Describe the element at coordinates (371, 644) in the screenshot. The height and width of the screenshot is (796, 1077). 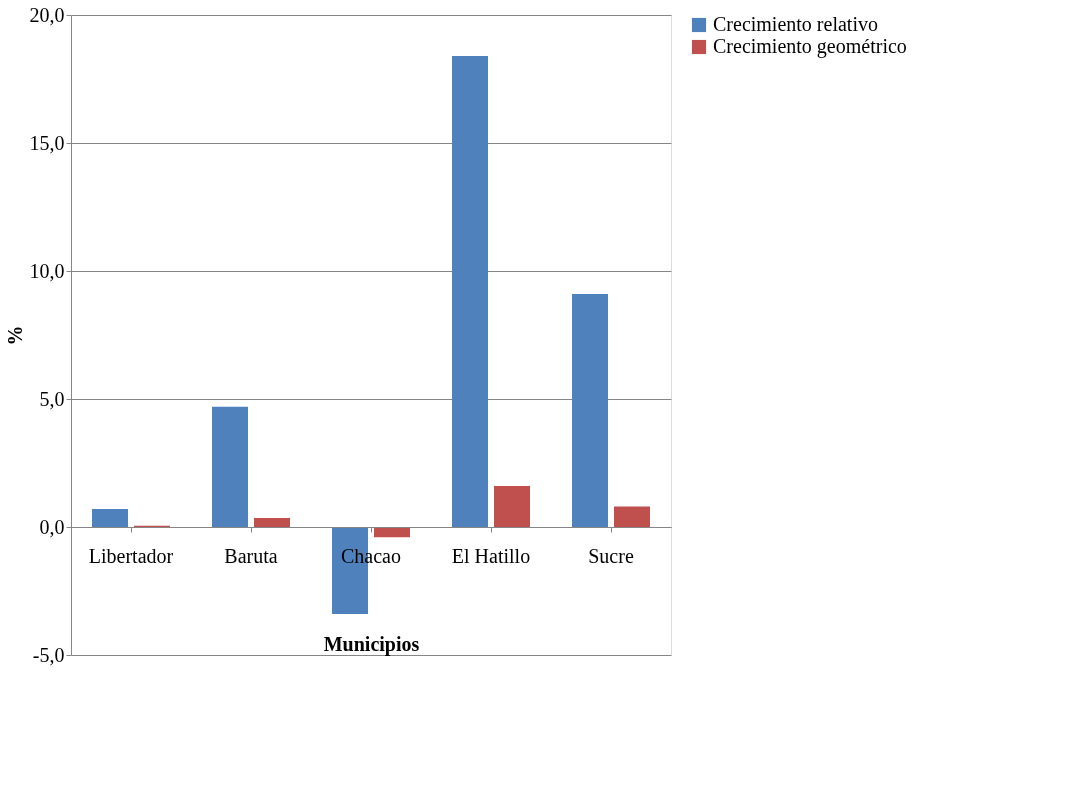
I see `x-axis-title: Municipios` at that location.